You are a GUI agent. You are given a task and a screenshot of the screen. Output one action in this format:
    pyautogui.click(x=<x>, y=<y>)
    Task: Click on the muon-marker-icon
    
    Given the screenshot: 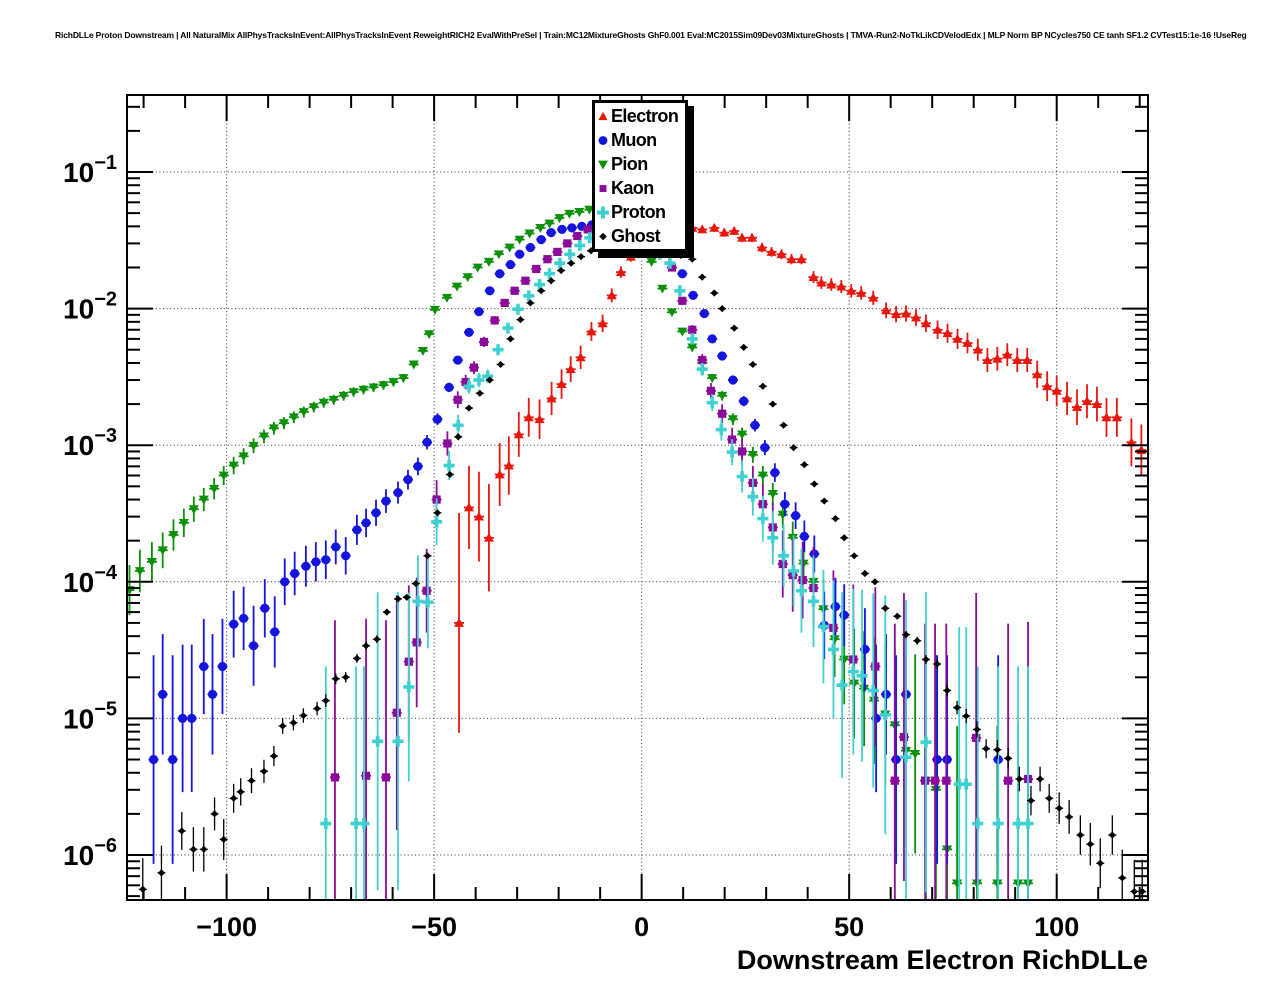 What is the action you would take?
    pyautogui.click(x=603, y=140)
    